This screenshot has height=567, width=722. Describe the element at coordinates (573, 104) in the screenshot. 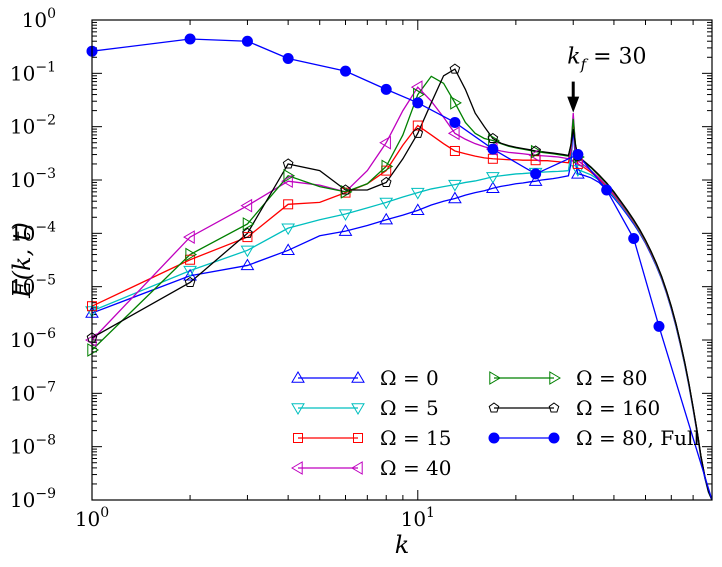

I see `arrow-head` at that location.